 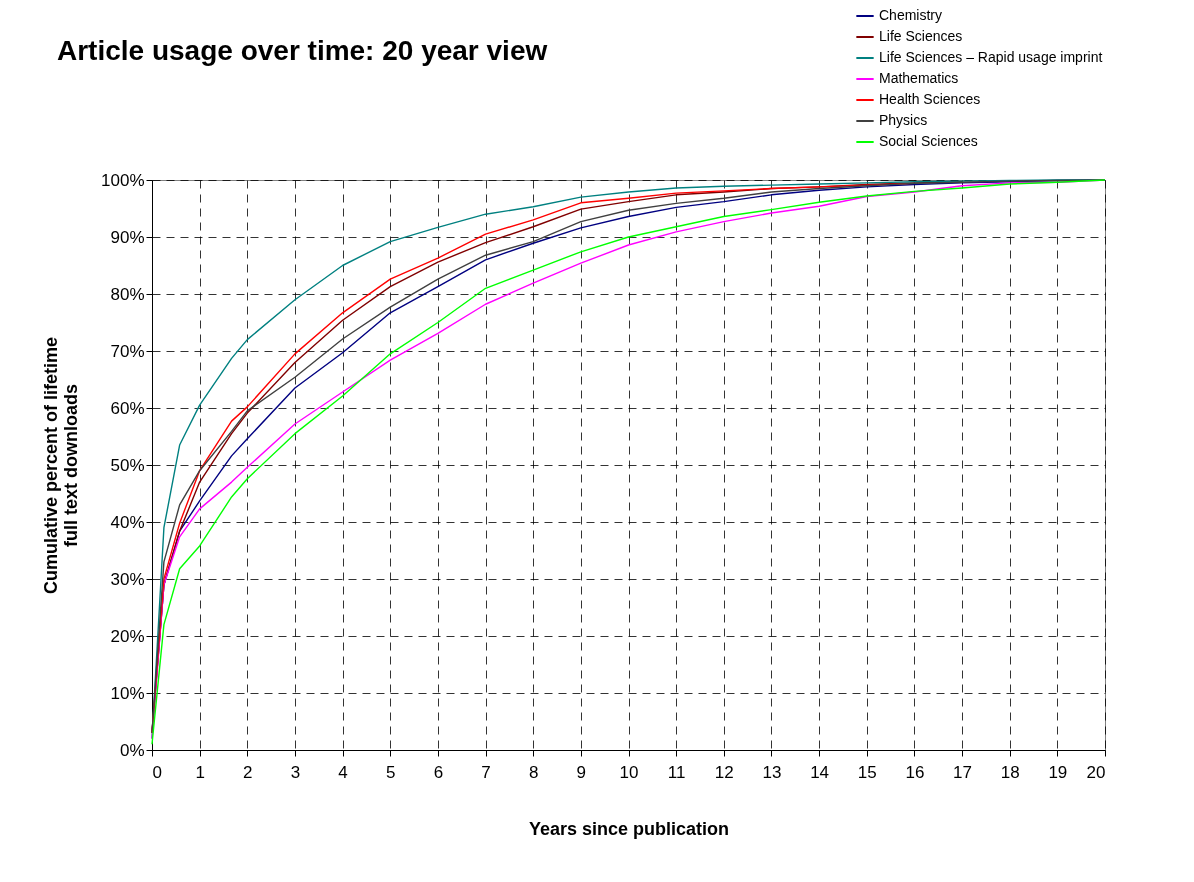 I want to click on chart-title: Article usage over time: 20 year view, so click(x=302, y=50).